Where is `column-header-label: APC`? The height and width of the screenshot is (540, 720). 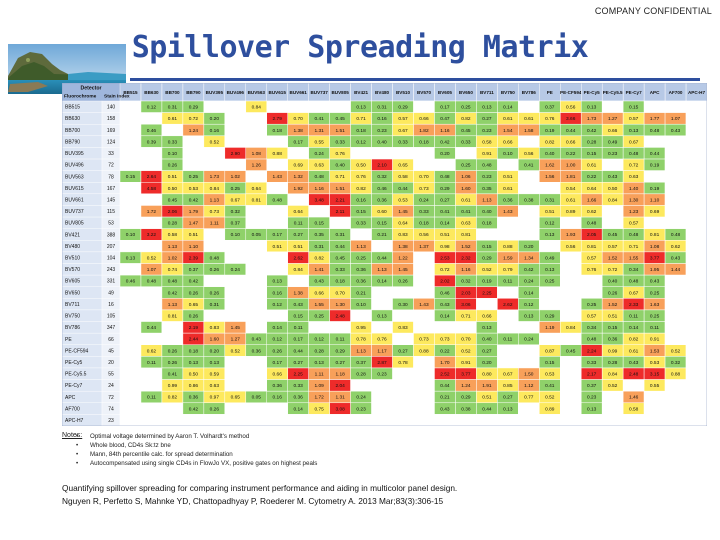 column-header-label: APC is located at coordinates (655, 92).